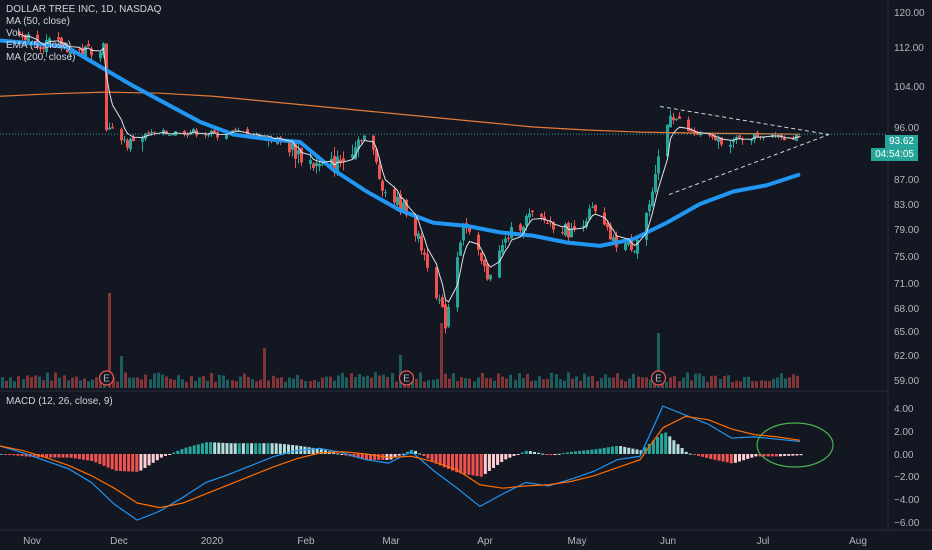 Image resolution: width=932 pixels, height=550 pixels. I want to click on indicator-volume-label: Vol, so click(13, 33).